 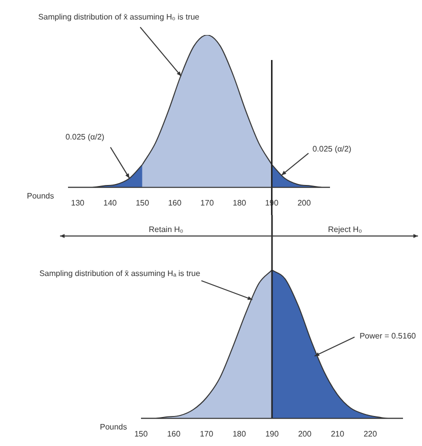 What do you see at coordinates (345, 229) in the screenshot?
I see `text: Reject H₀` at bounding box center [345, 229].